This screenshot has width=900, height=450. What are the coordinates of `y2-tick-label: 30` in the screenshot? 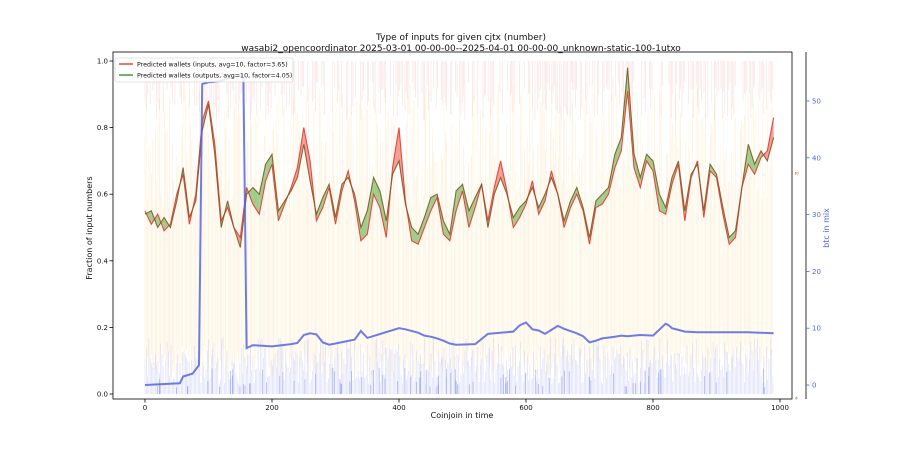 It's located at (816, 215).